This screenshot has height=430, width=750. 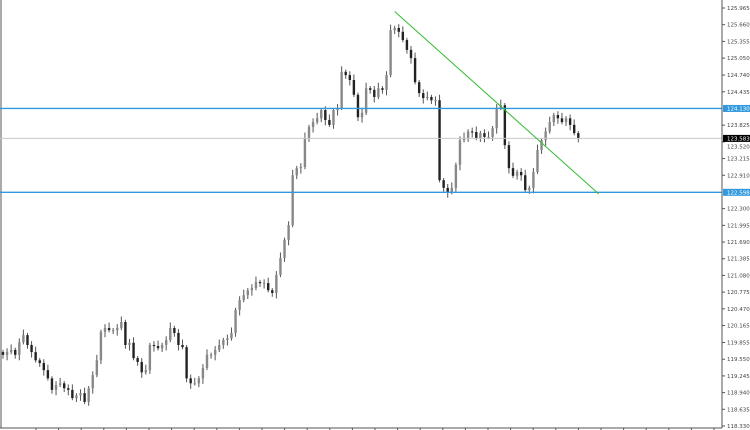 I want to click on y-tick-label: 121.080, so click(x=738, y=276).